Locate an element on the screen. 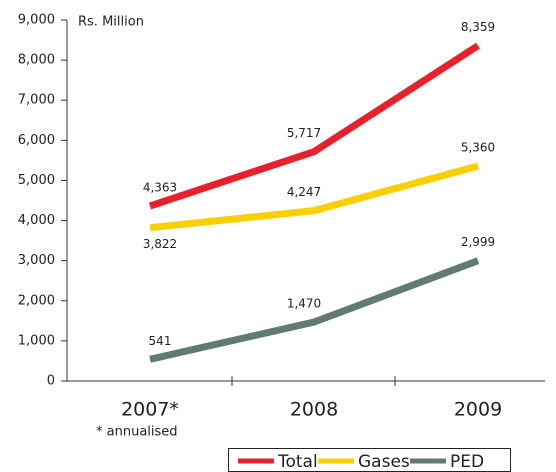 Image resolution: width=556 pixels, height=472 pixels. value-label: 1,470 is located at coordinates (304, 304).